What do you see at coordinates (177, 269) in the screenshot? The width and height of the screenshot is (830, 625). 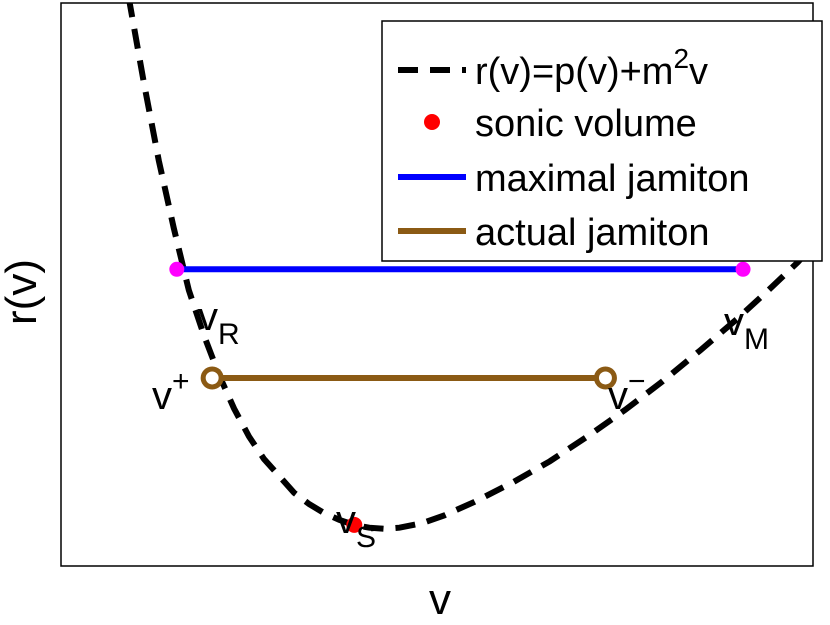 I see `vR-point` at bounding box center [177, 269].